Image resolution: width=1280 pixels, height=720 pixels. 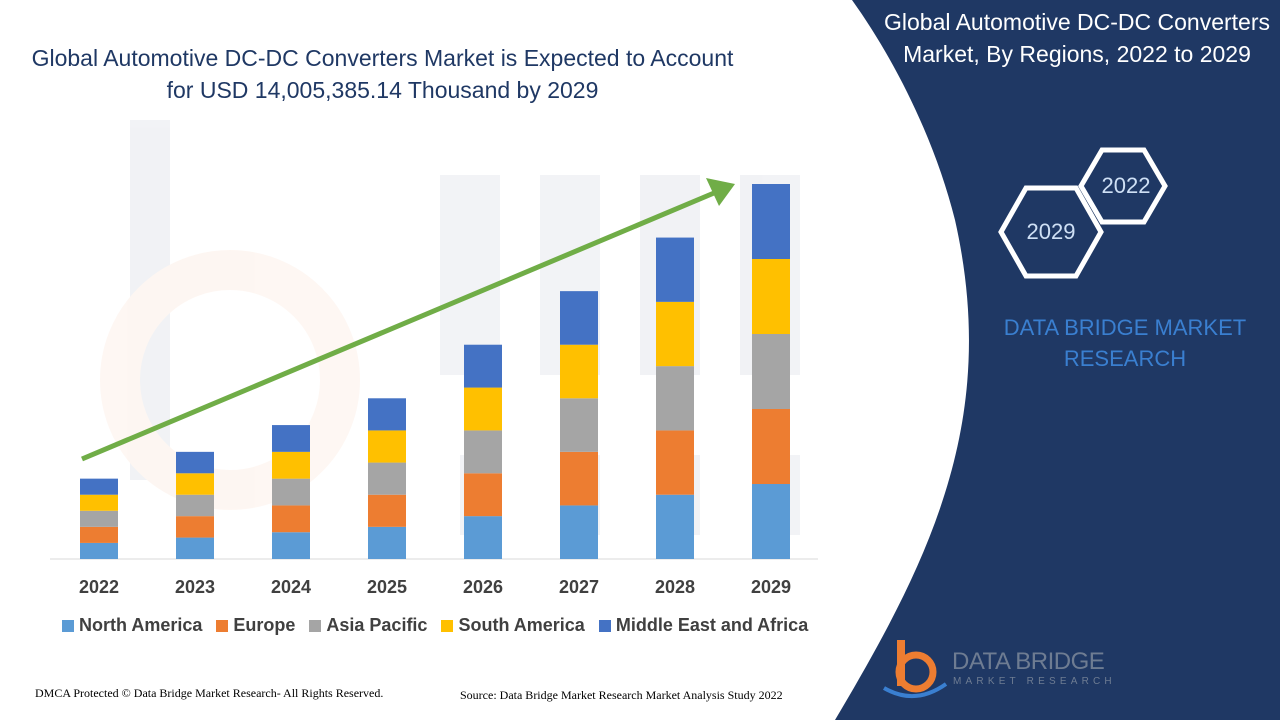 I want to click on logo-wordmark: DATA BRIDGE, so click(x=1028, y=661).